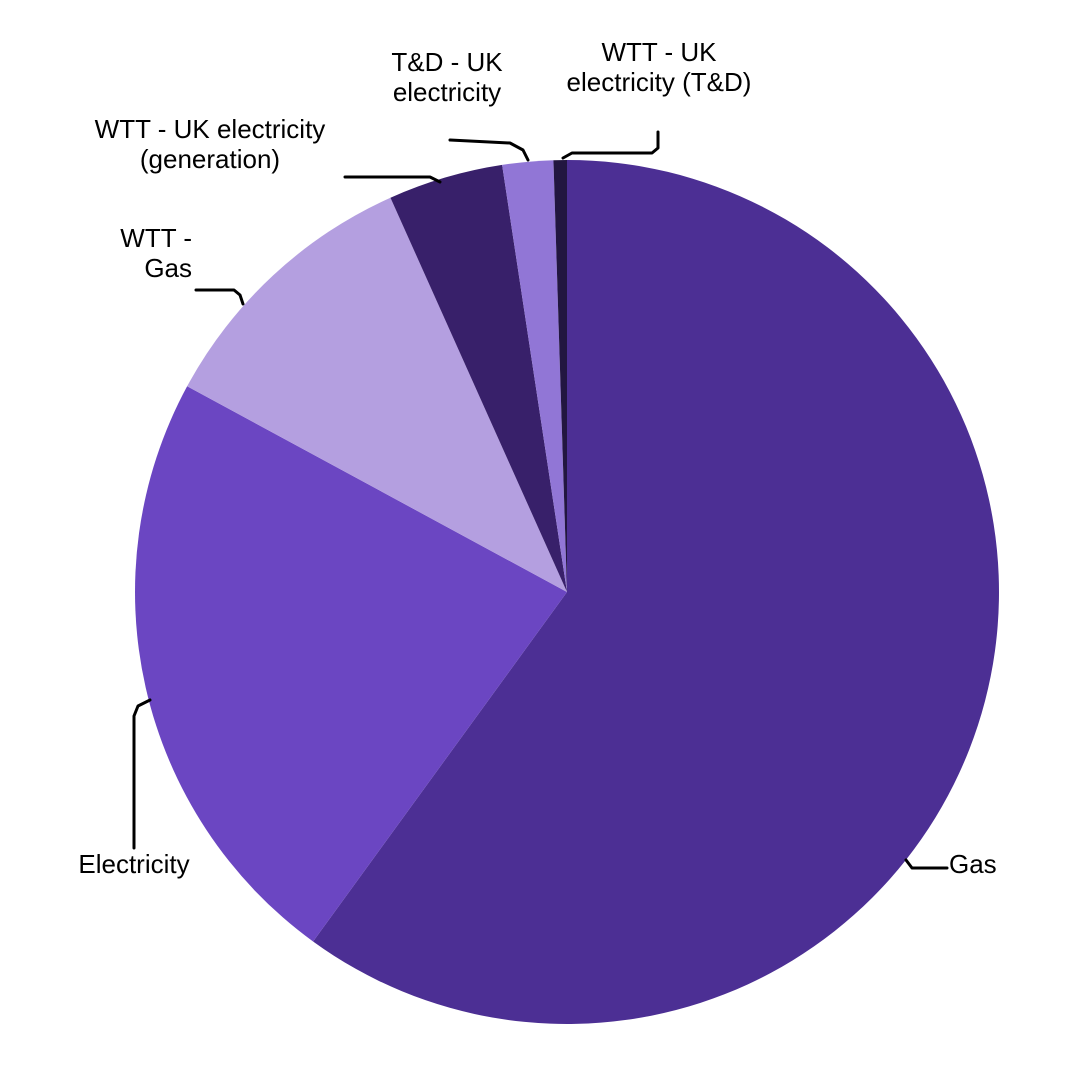  I want to click on leader-line-wtt-uk-electricity-generation, so click(392, 179).